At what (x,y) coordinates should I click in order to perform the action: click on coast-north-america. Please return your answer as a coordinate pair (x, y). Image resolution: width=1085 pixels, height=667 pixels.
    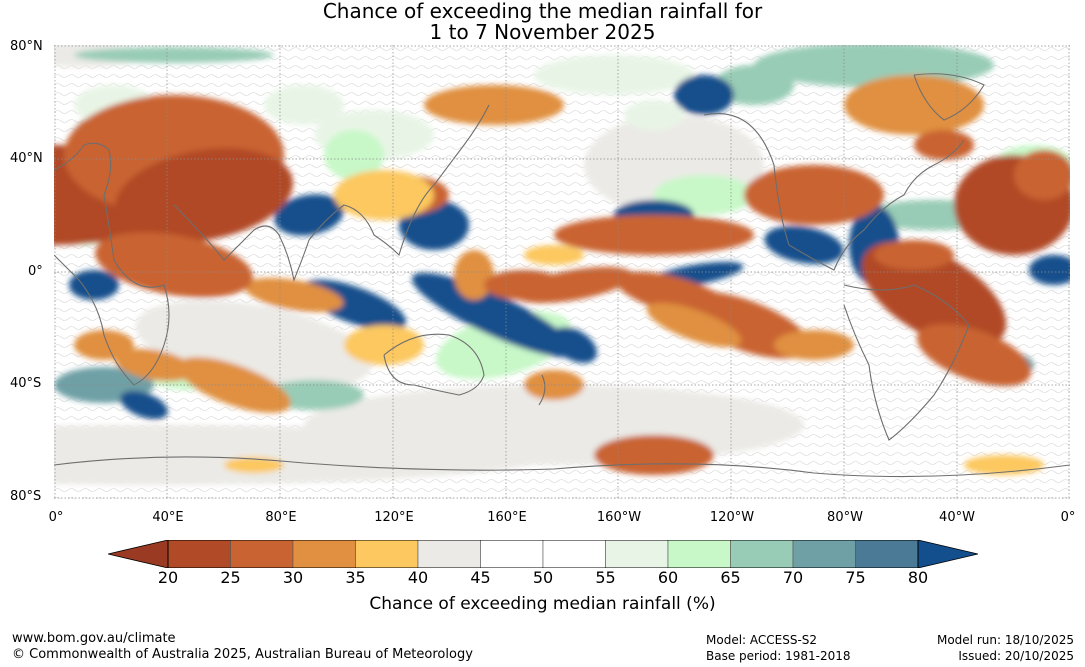
    Looking at the image, I should click on (834, 192).